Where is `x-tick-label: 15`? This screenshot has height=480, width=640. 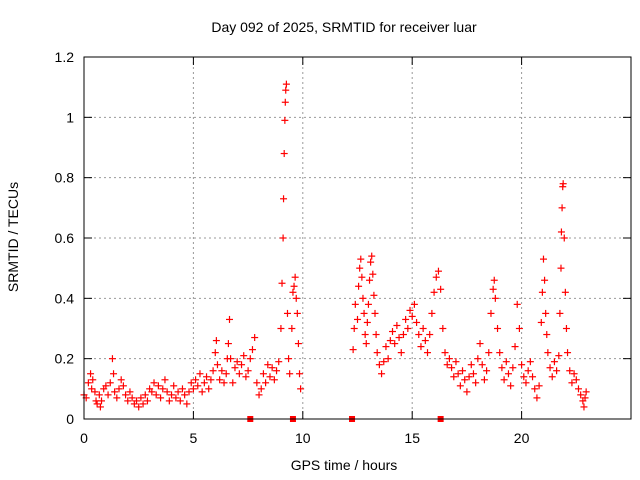
x-tick-label: 15 is located at coordinates (412, 438).